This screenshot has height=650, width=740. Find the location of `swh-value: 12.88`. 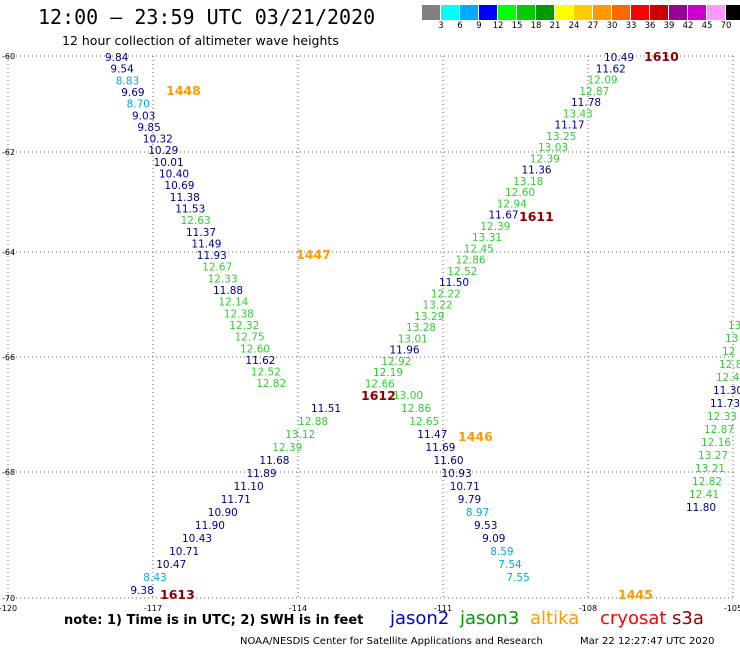

swh-value: 12.88 is located at coordinates (313, 422).